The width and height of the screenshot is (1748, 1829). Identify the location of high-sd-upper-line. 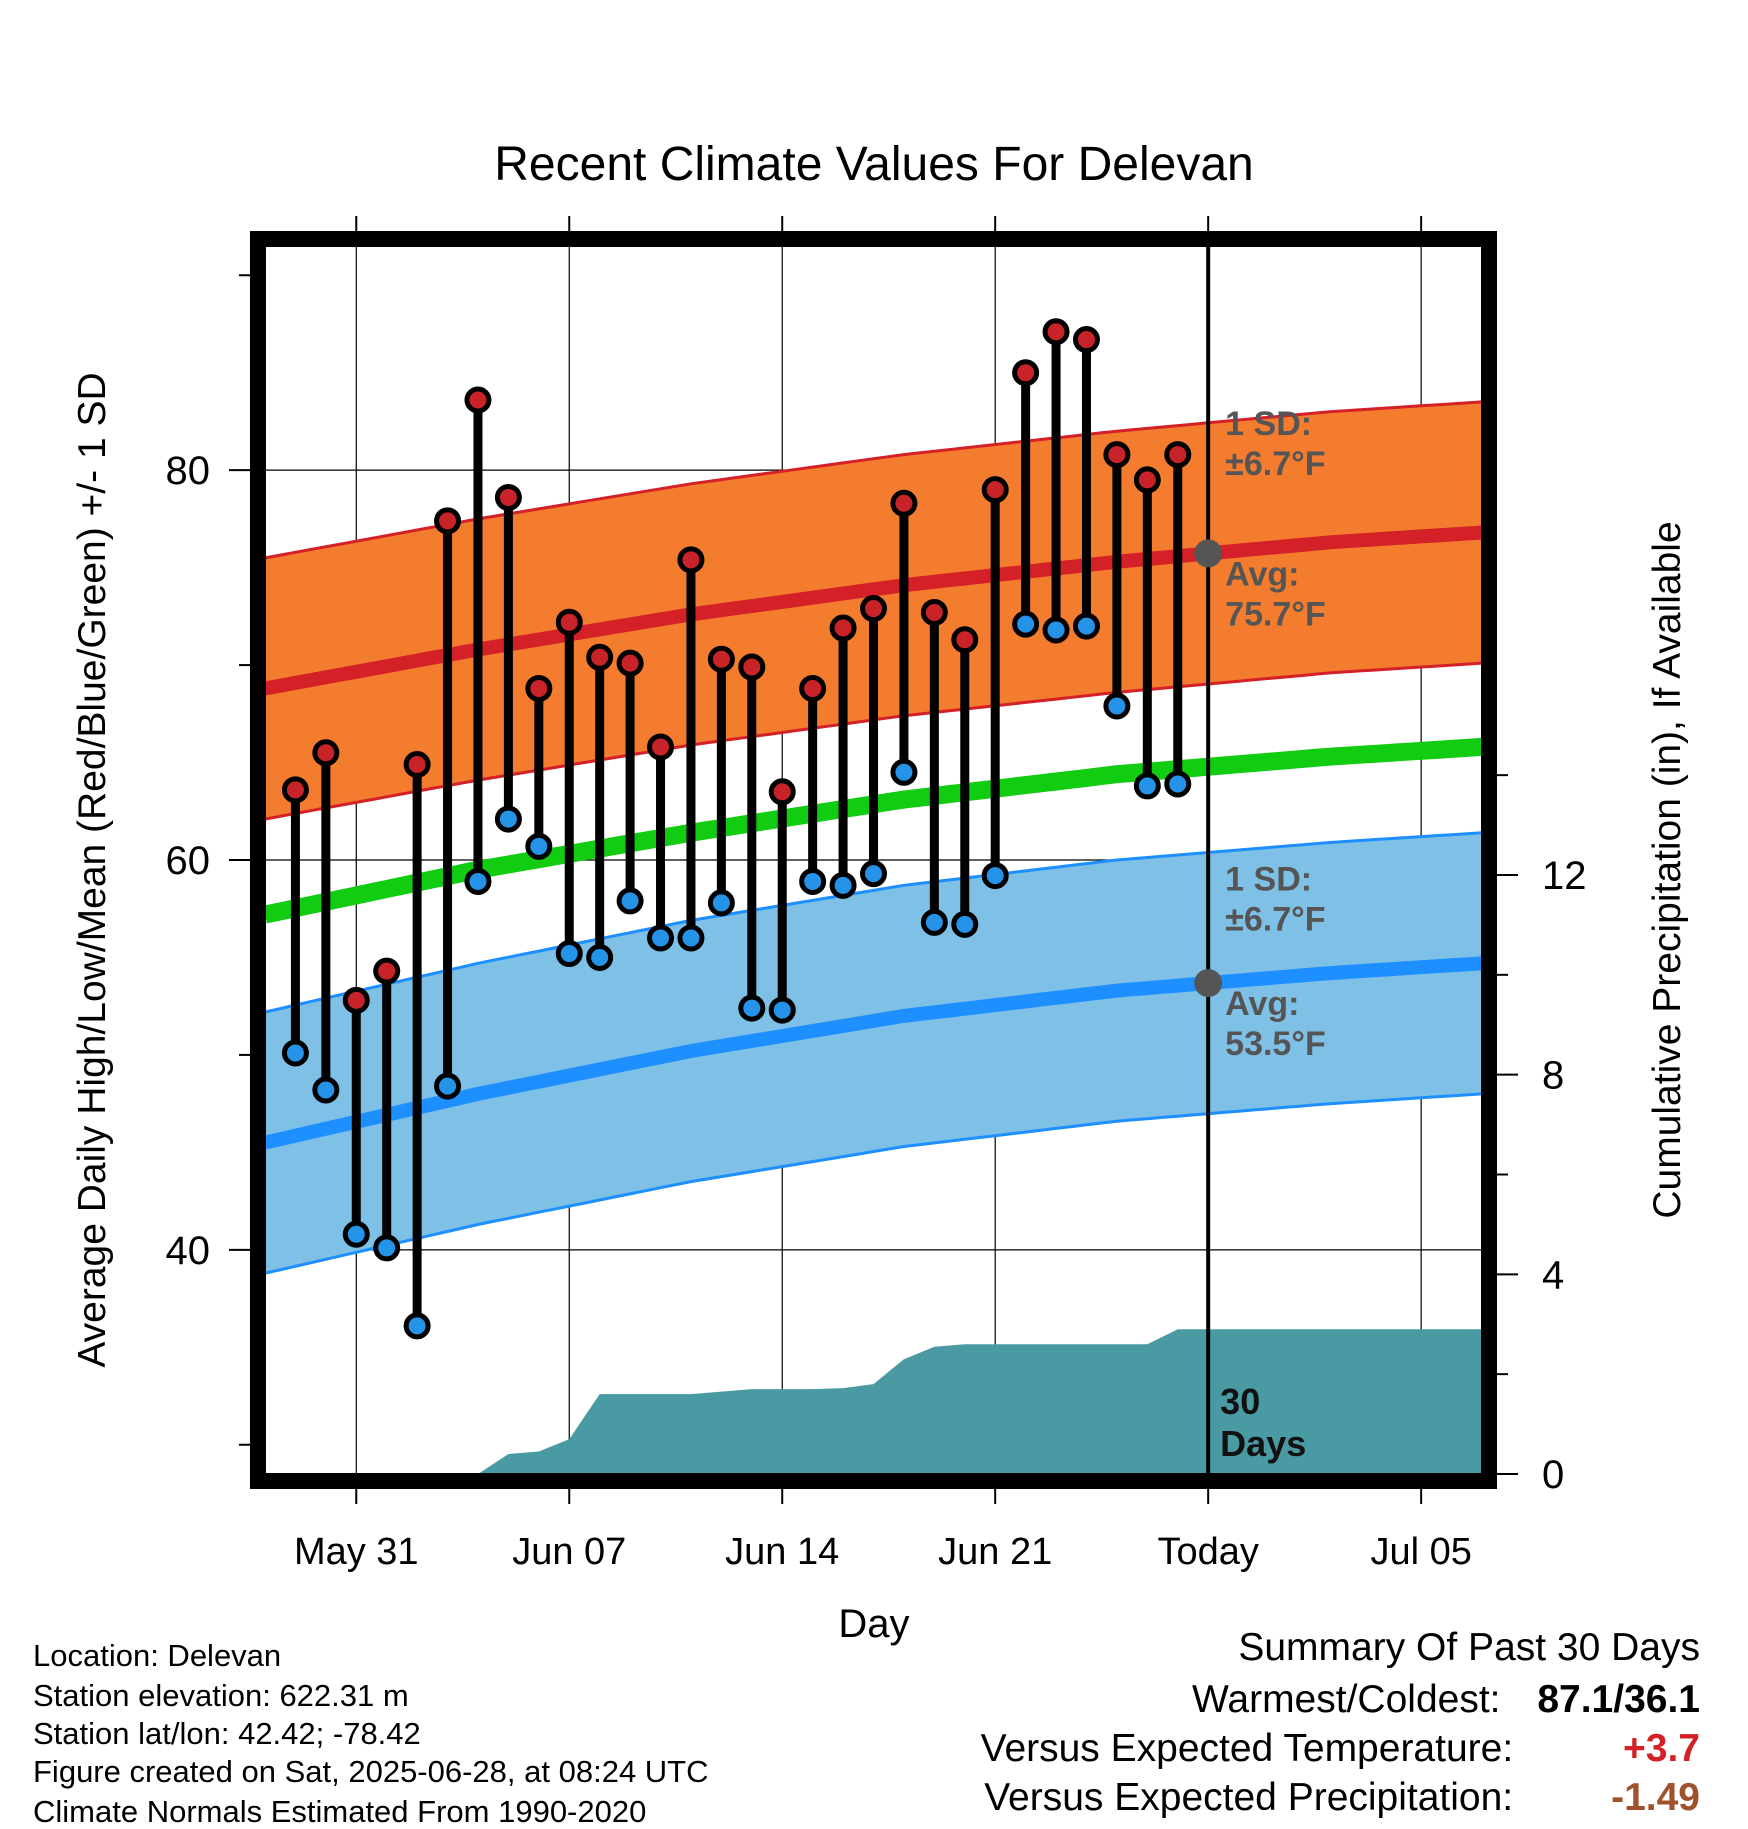
(873, 480).